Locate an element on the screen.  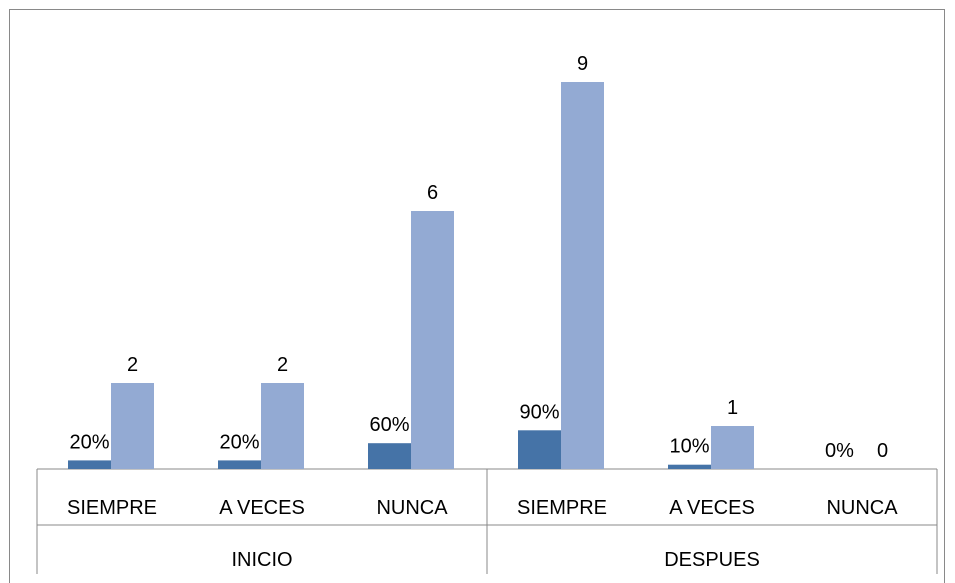
x-tick-label-6: NUNCA is located at coordinates (862, 508).